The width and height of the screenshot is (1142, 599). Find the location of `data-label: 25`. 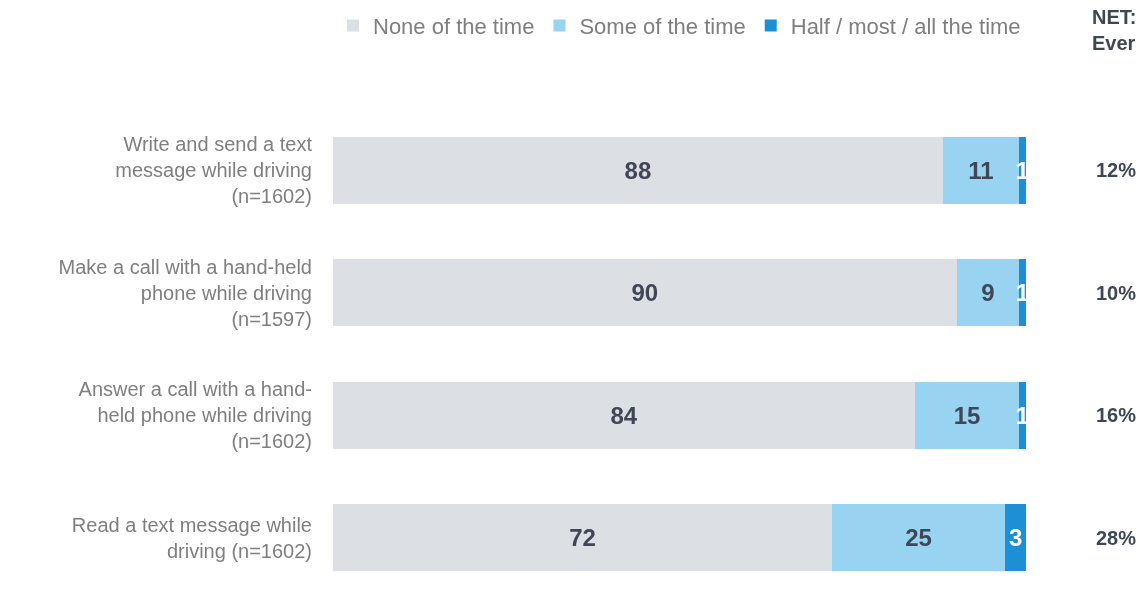

data-label: 25 is located at coordinates (918, 538).